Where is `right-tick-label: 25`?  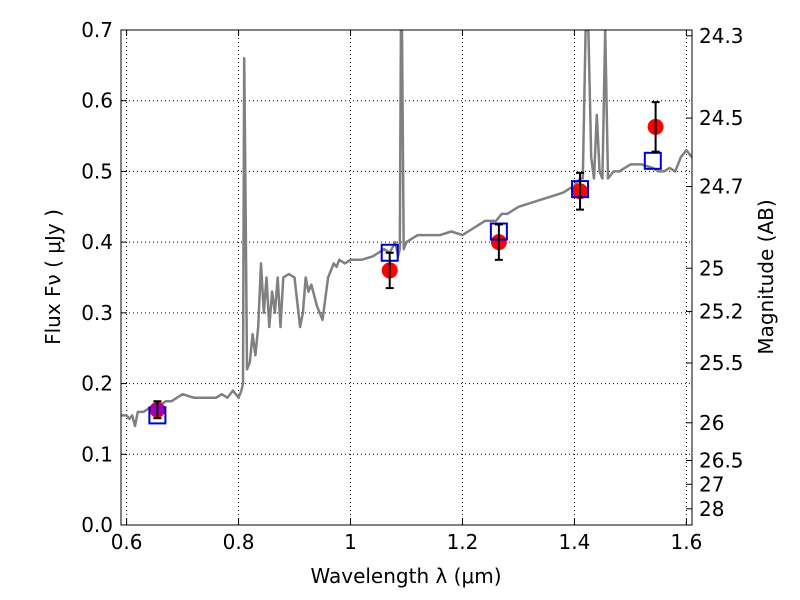 right-tick-label: 25 is located at coordinates (711, 268).